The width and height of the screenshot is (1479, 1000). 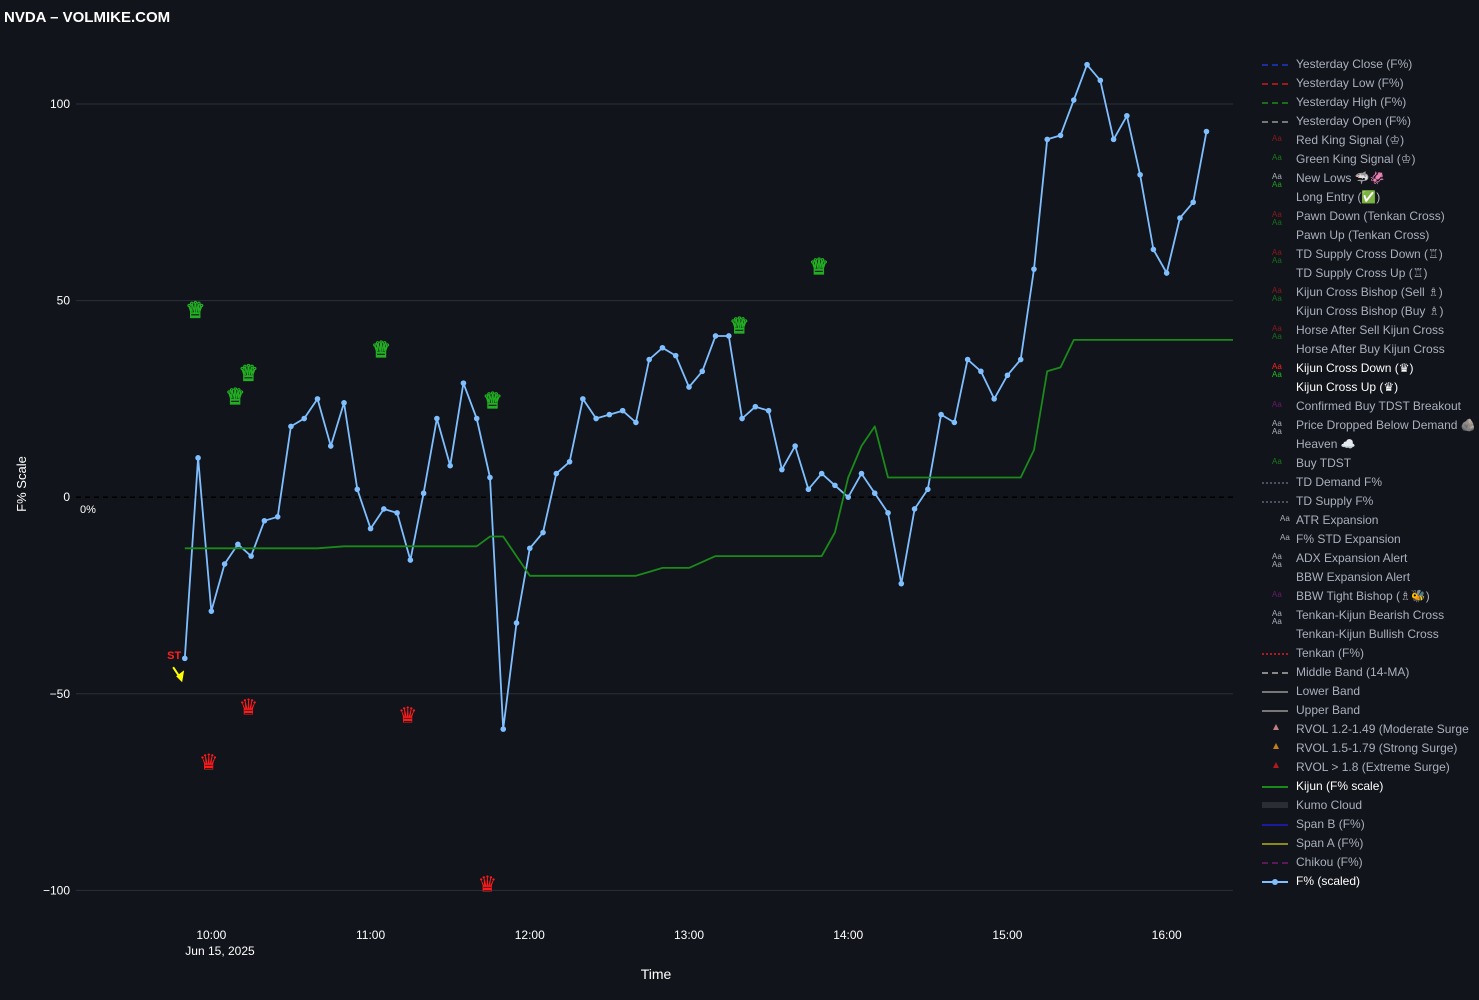 I want to click on legend-item: Kijun Cross Bishop (Buy ♗), so click(x=1368, y=311).